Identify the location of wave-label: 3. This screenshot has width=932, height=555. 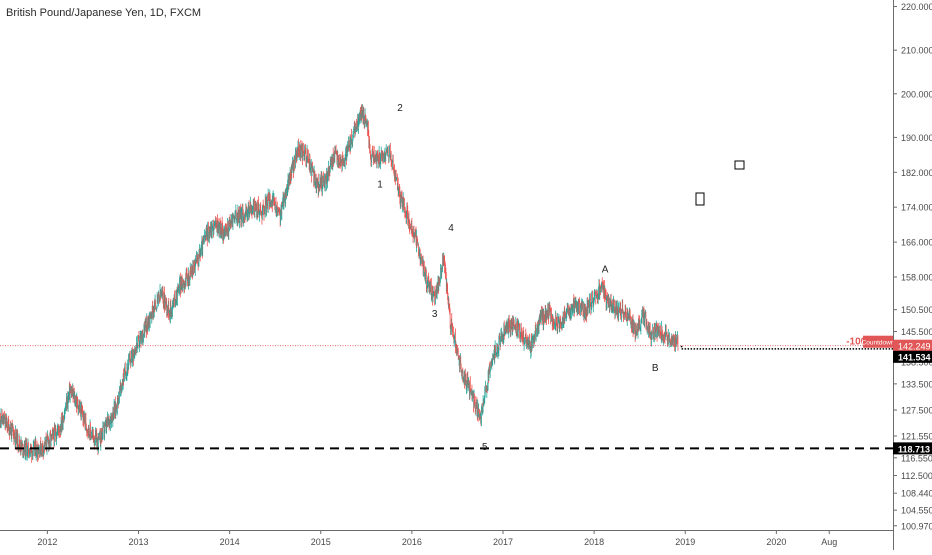
(435, 314).